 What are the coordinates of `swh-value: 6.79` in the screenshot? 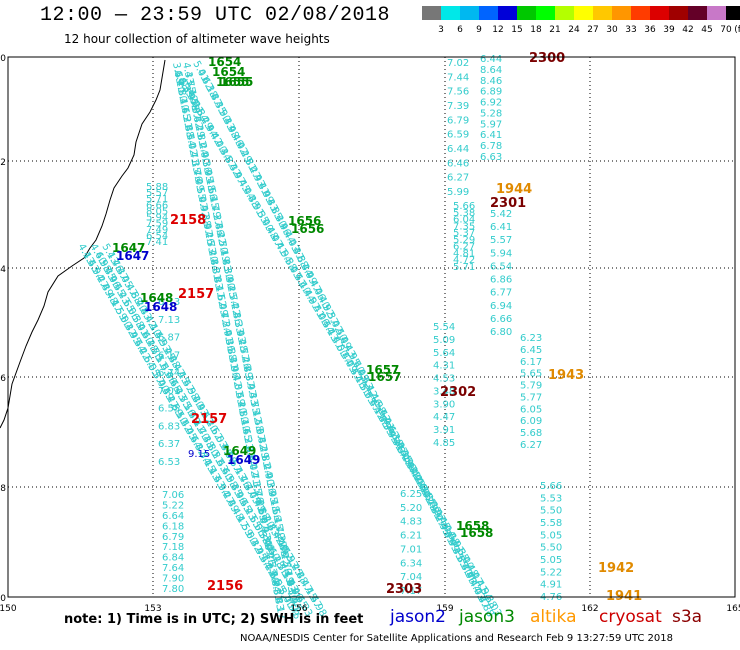 It's located at (458, 120).